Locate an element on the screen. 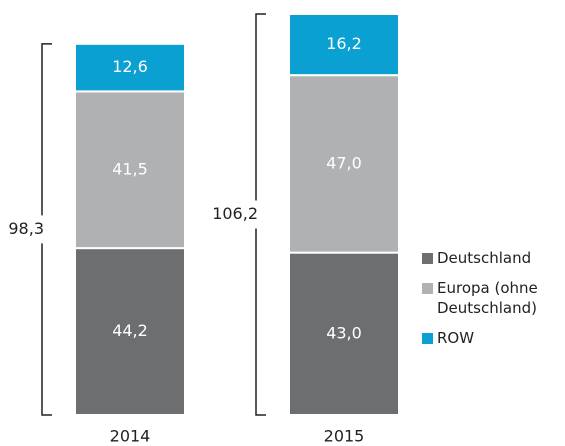  legend-item: Europa (ohne Deutschland) is located at coordinates (492, 298).